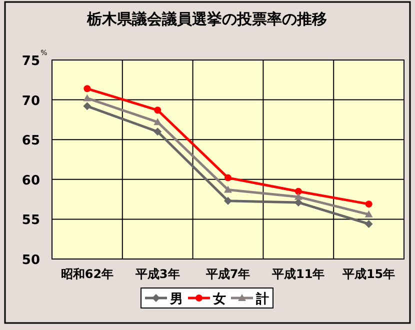 The image size is (415, 330). Describe the element at coordinates (87, 274) in the screenshot. I see `x-tick-label: 昭和62年` at that location.